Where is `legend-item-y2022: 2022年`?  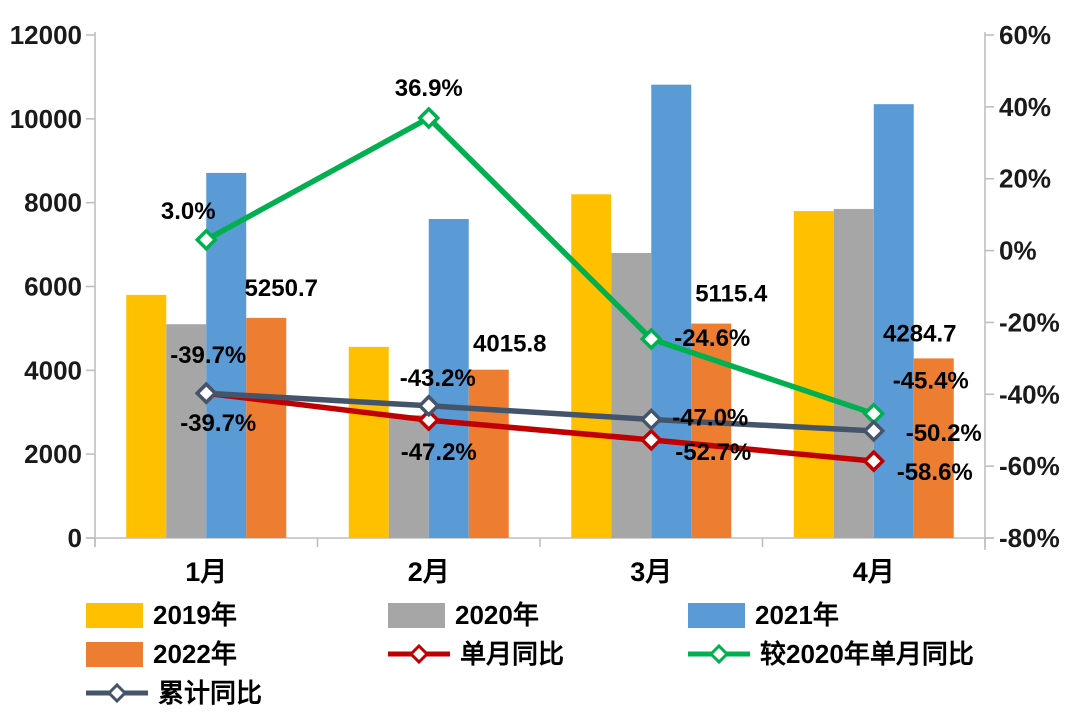 legend-item-y2022: 2022年 is located at coordinates (237, 654).